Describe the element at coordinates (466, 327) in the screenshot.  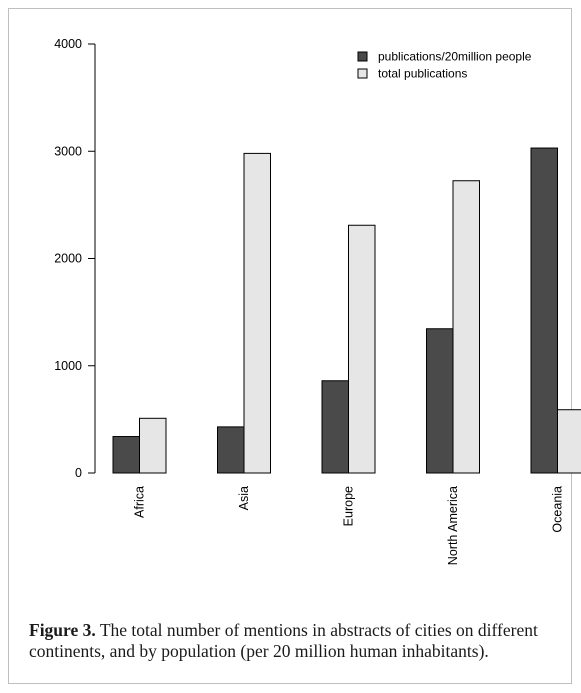
I see `bar-total-north-america` at that location.